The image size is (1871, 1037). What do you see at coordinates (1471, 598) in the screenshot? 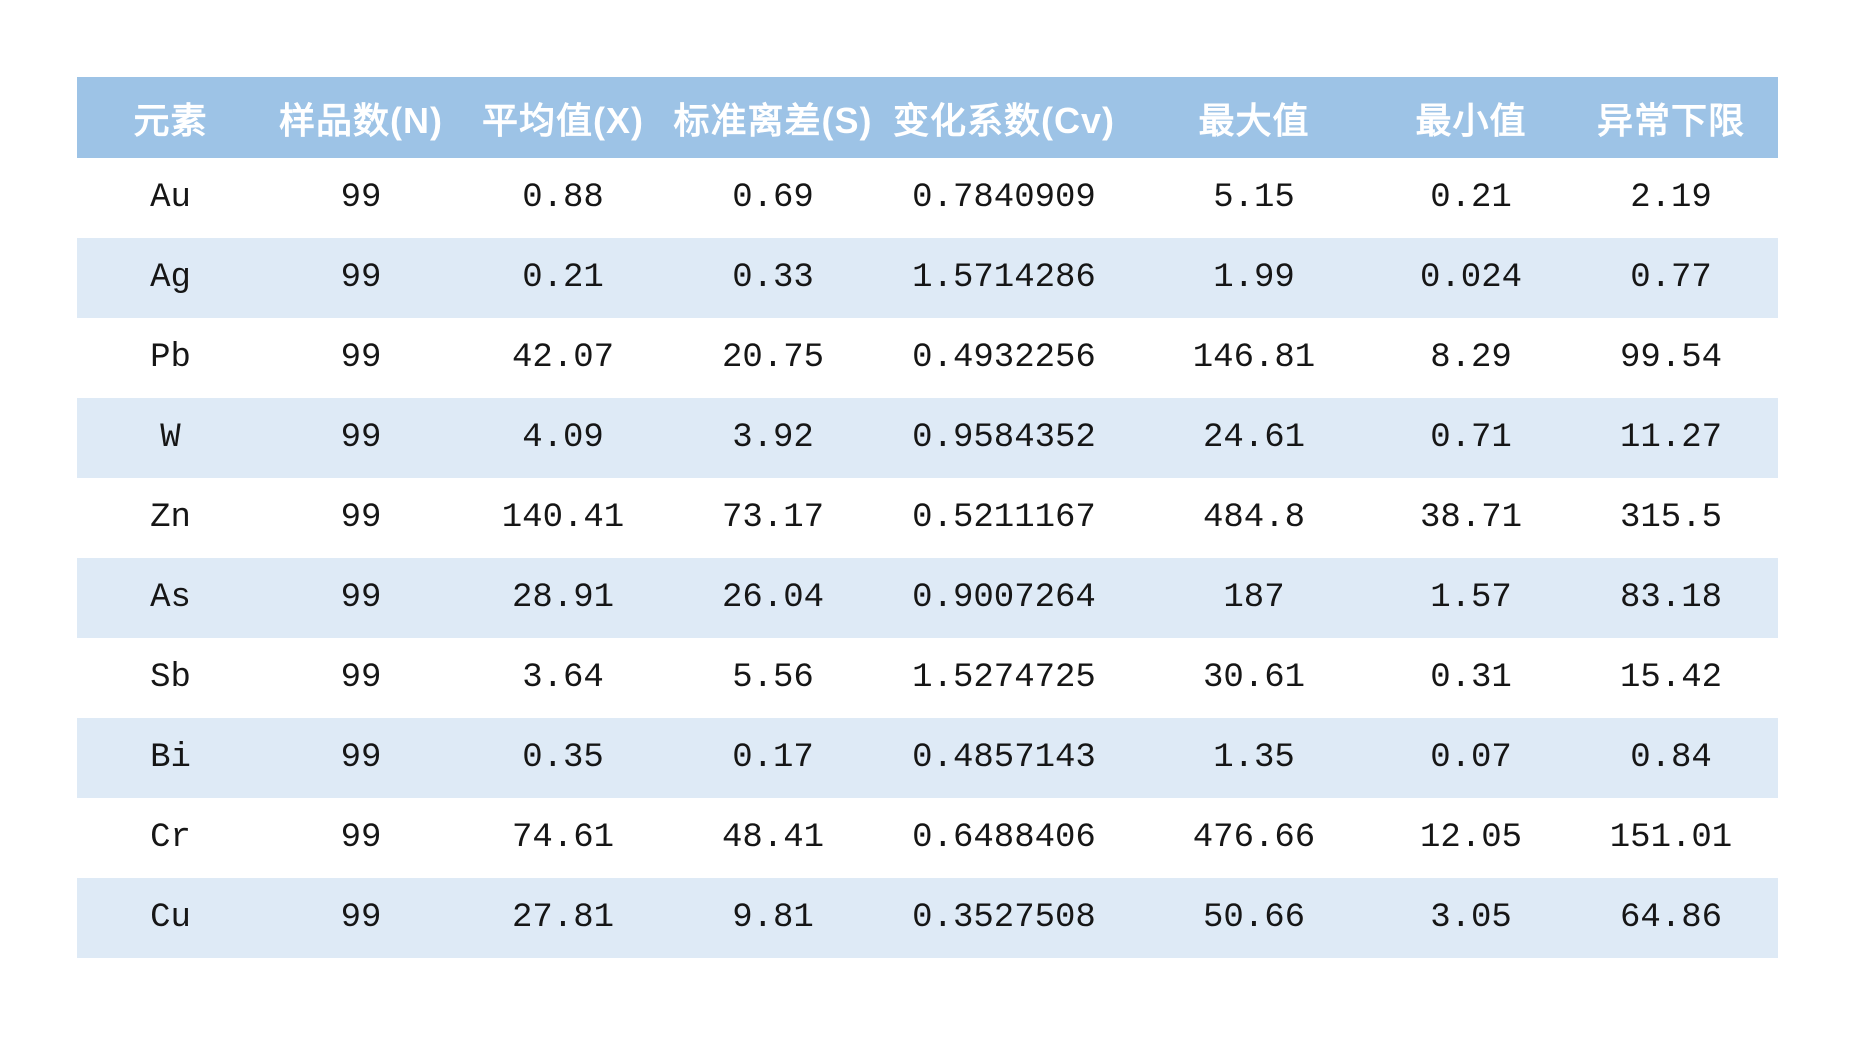
I see `cell-min: 1.57` at bounding box center [1471, 598].